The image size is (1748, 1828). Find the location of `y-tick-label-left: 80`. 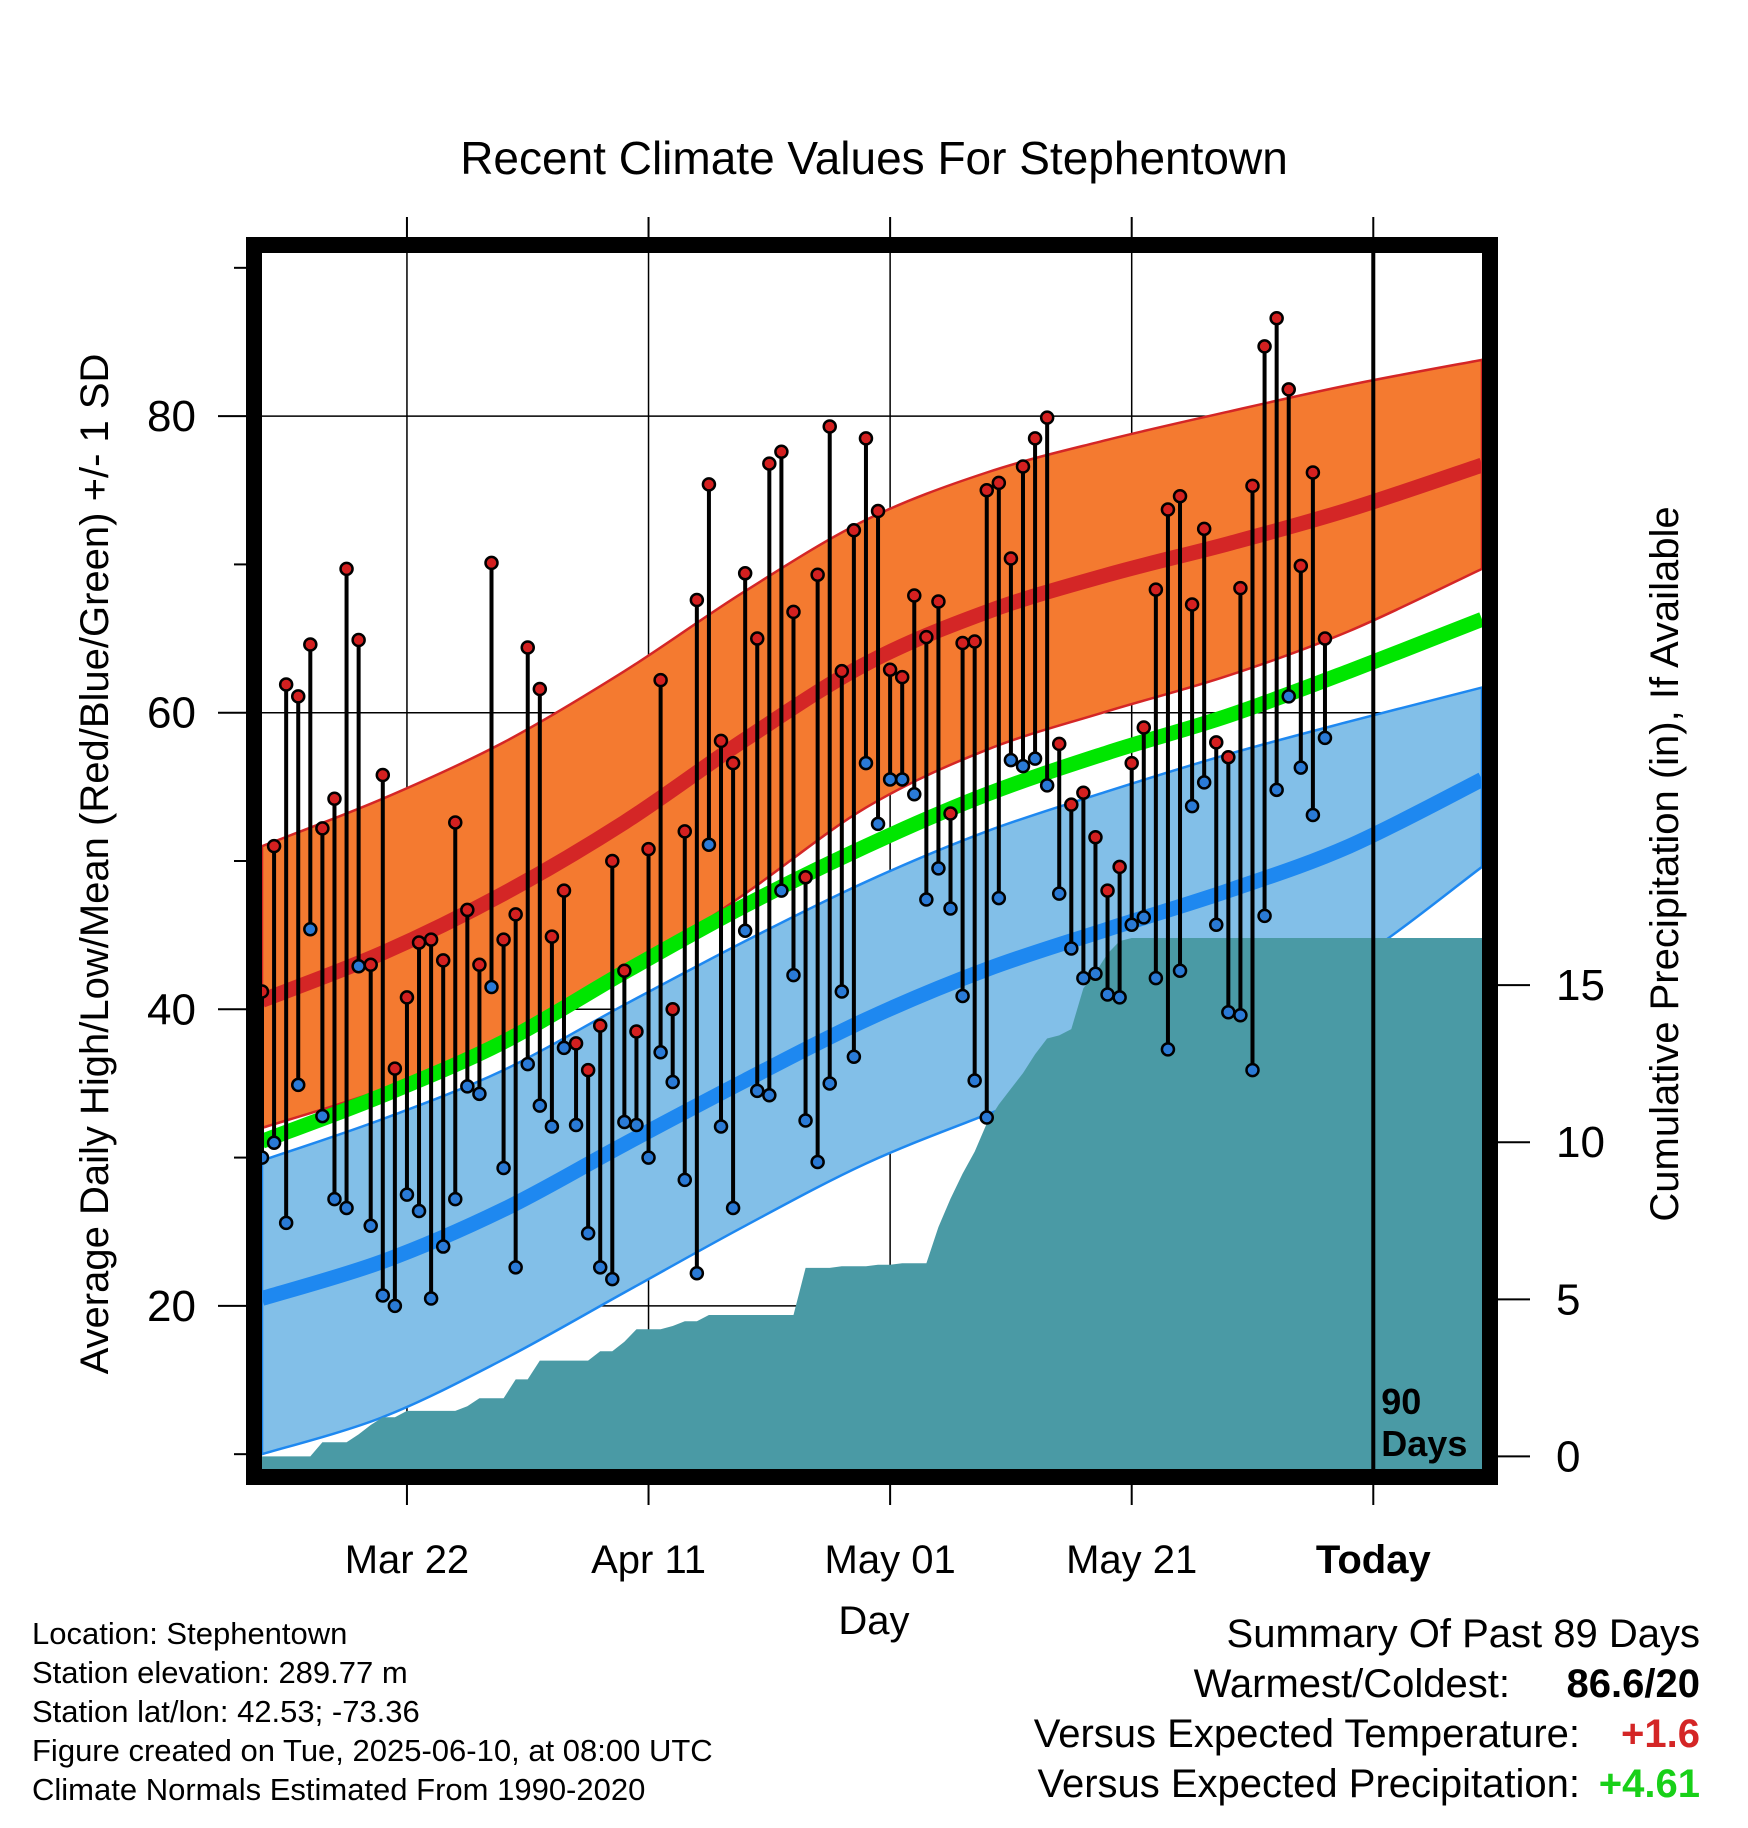

y-tick-label-left: 80 is located at coordinates (171, 416).